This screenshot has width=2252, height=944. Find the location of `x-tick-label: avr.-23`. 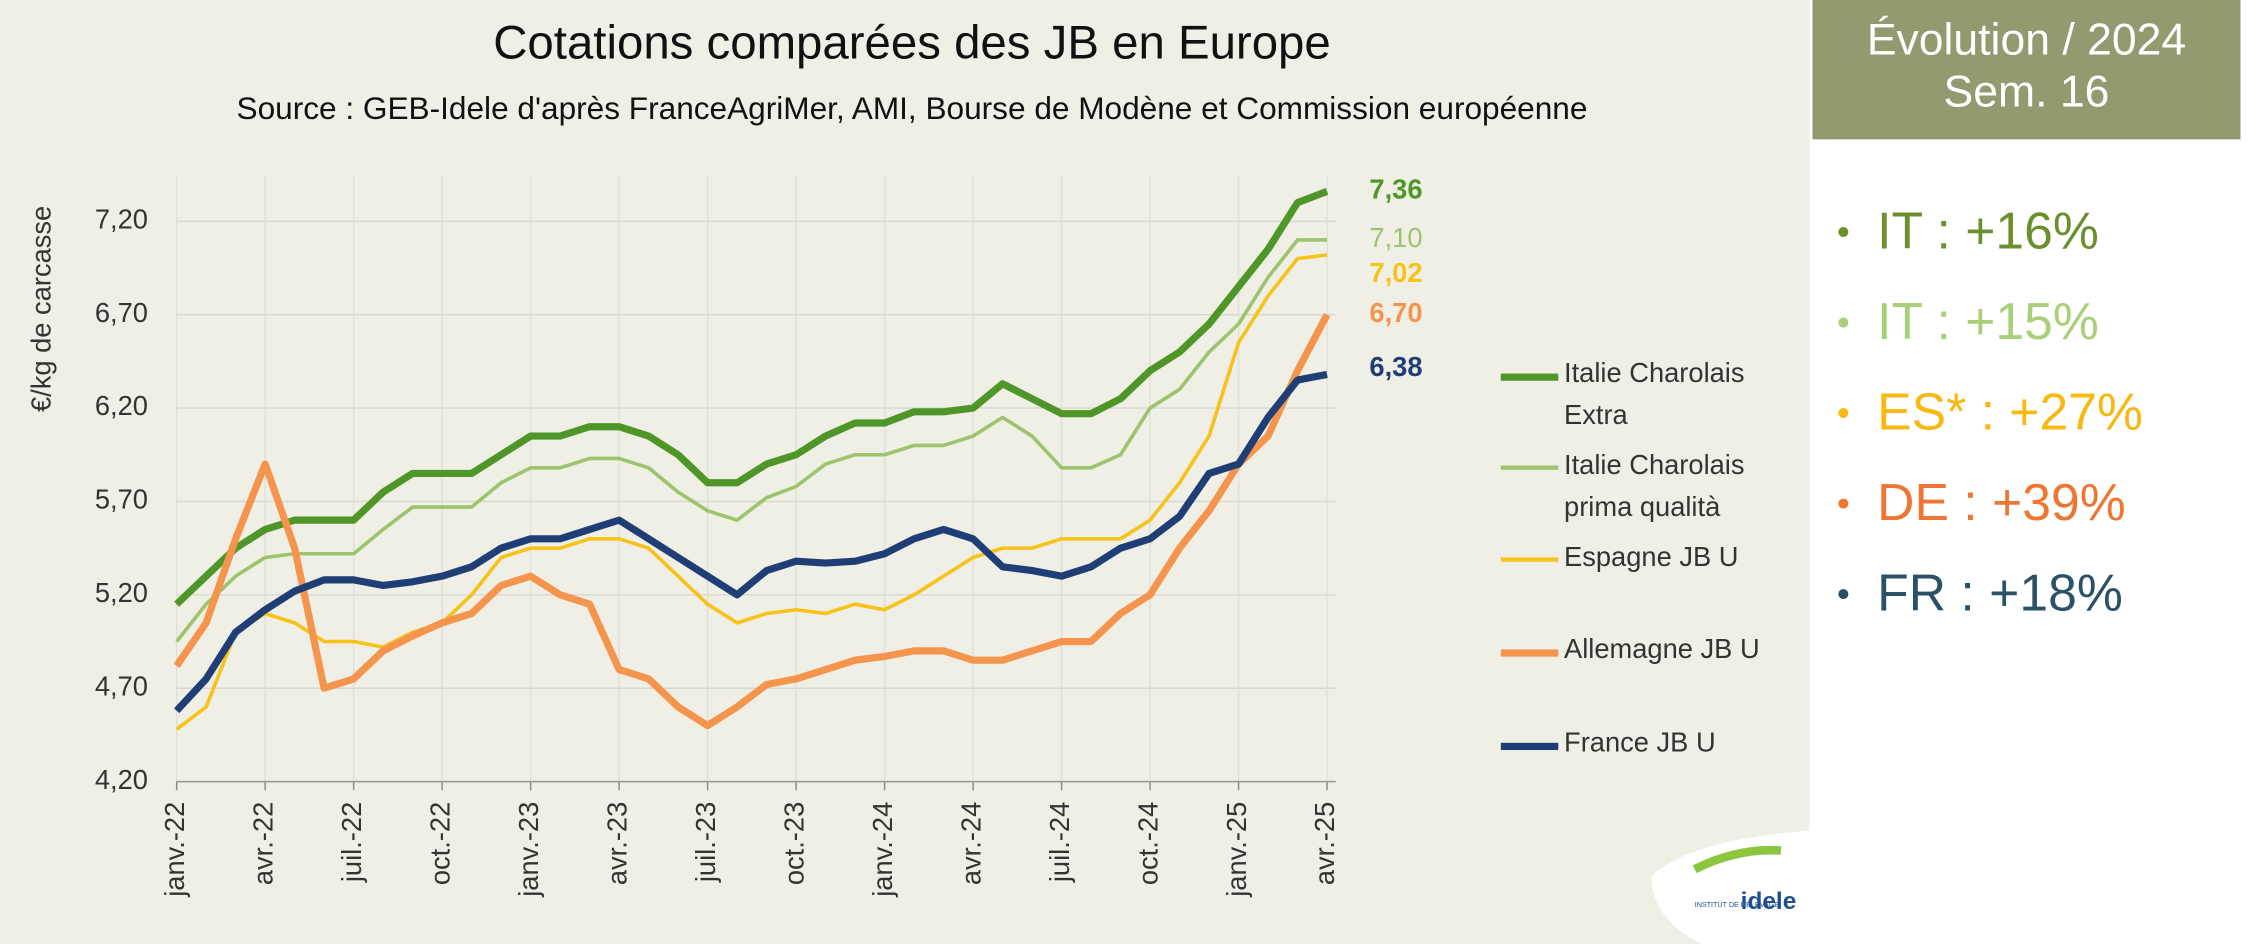

x-tick-label: avr.-23 is located at coordinates (616, 843).